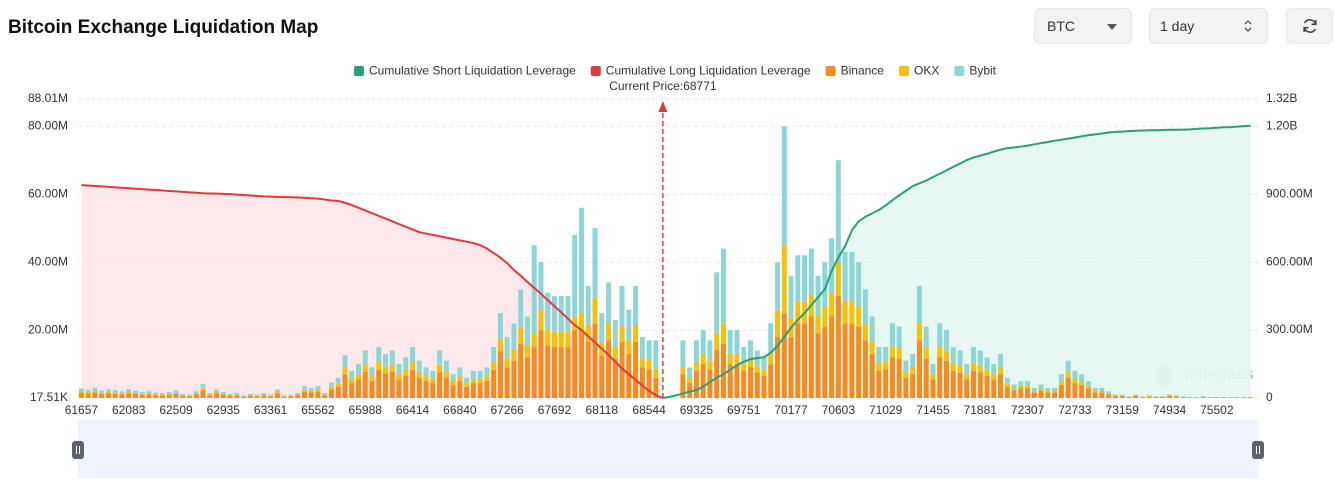 The height and width of the screenshot is (496, 1335). Describe the element at coordinates (1208, 26) in the screenshot. I see `range-select: 1 day` at that location.